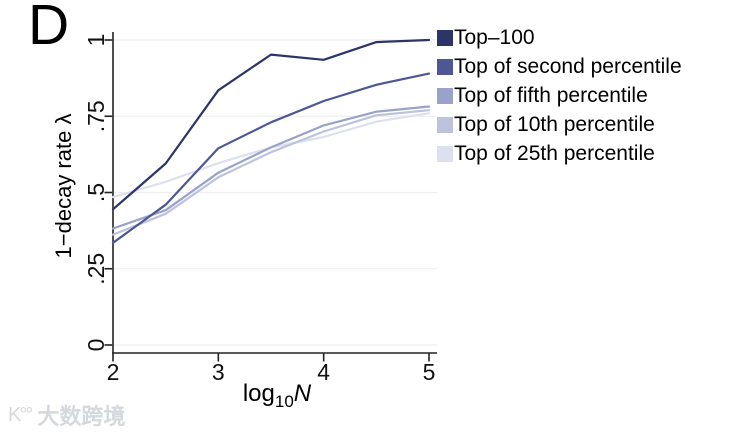 This screenshot has width=753, height=435. I want to click on legend-label: Top of fifth percentile, so click(551, 95).